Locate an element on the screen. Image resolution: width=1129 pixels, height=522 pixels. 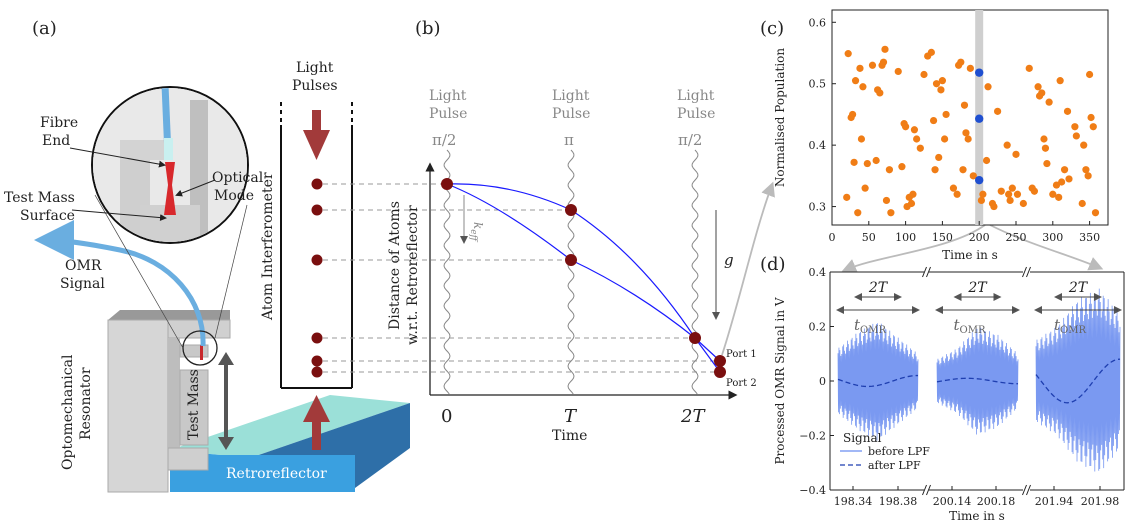
pulse2-mid: Pulse is located at coordinates (571, 114).